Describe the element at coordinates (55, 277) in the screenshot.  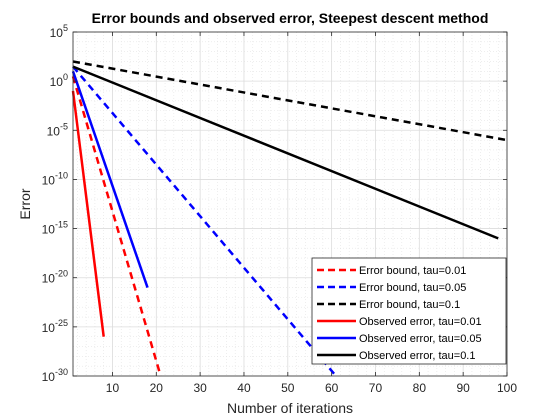
I see `y-tick-label: 10⁻²⁰` at that location.